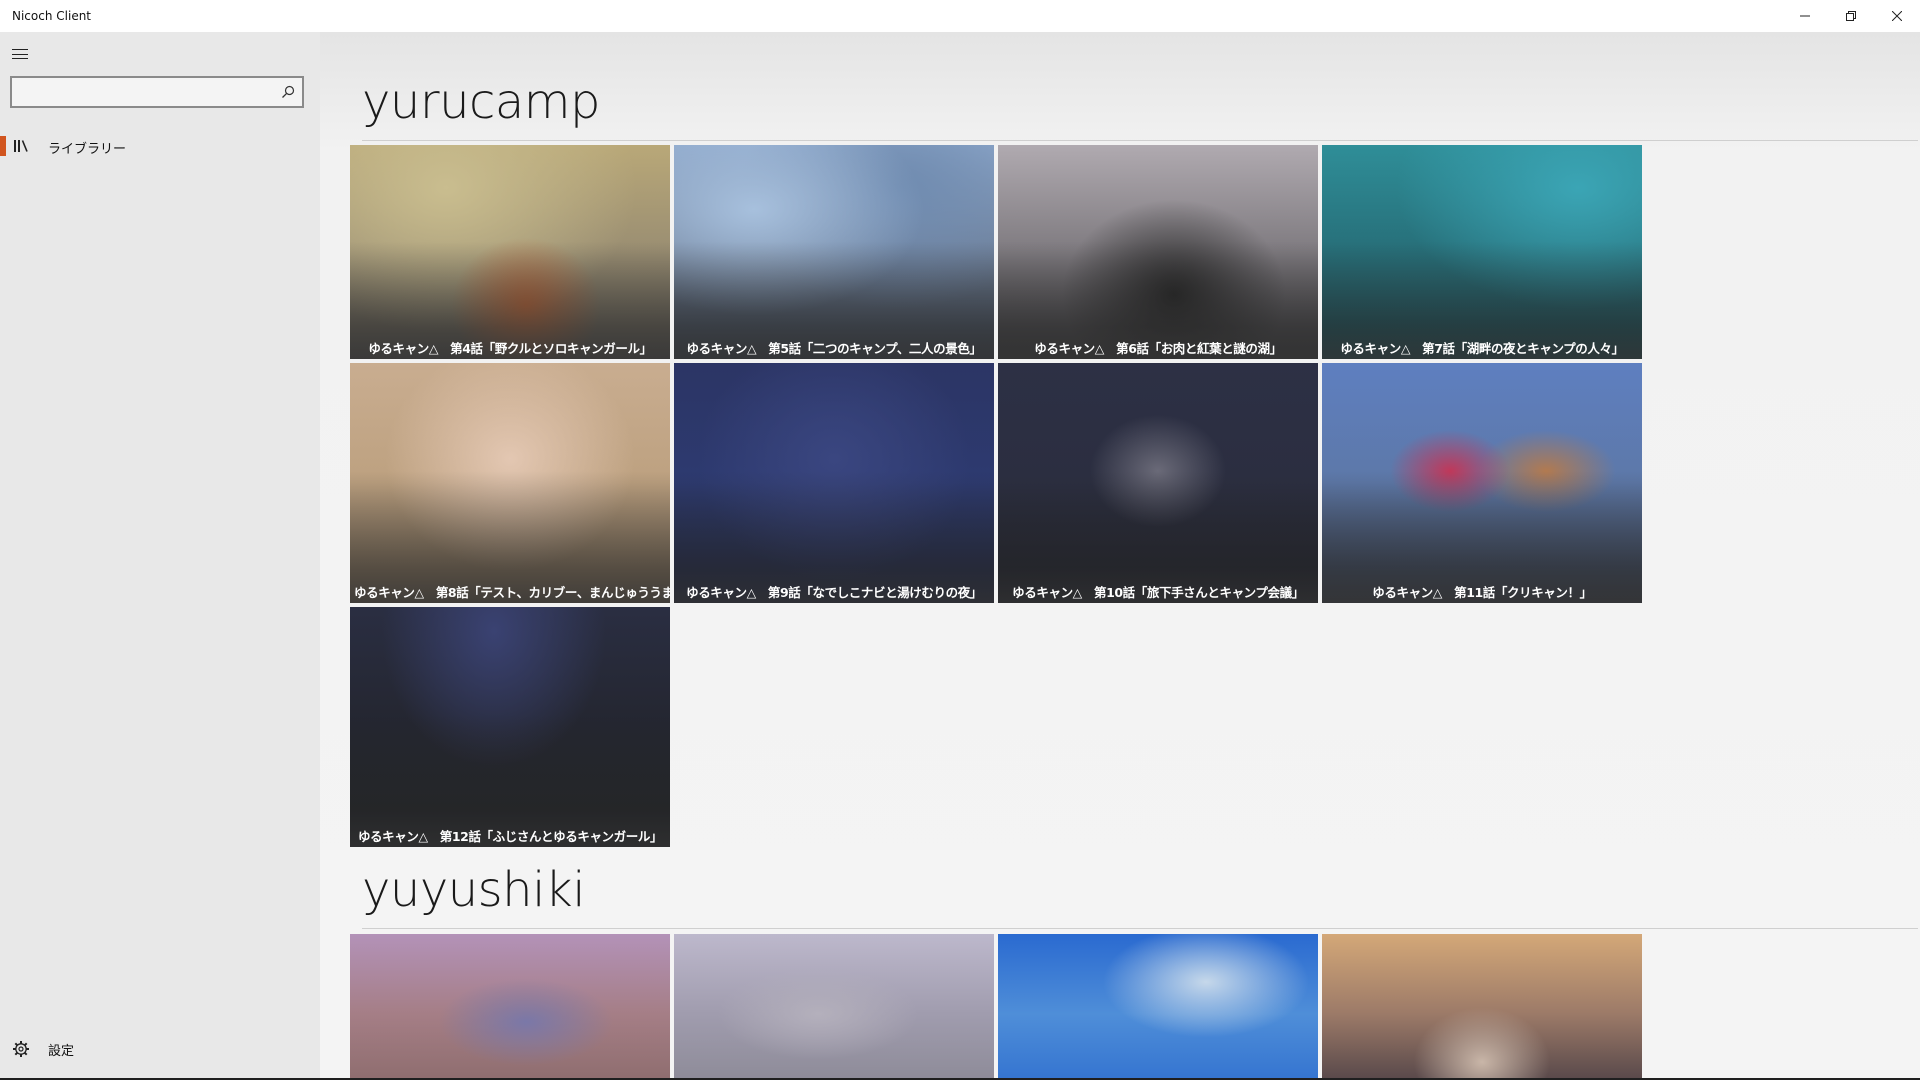  I want to click on section-title: yurucamp, so click(481, 102).